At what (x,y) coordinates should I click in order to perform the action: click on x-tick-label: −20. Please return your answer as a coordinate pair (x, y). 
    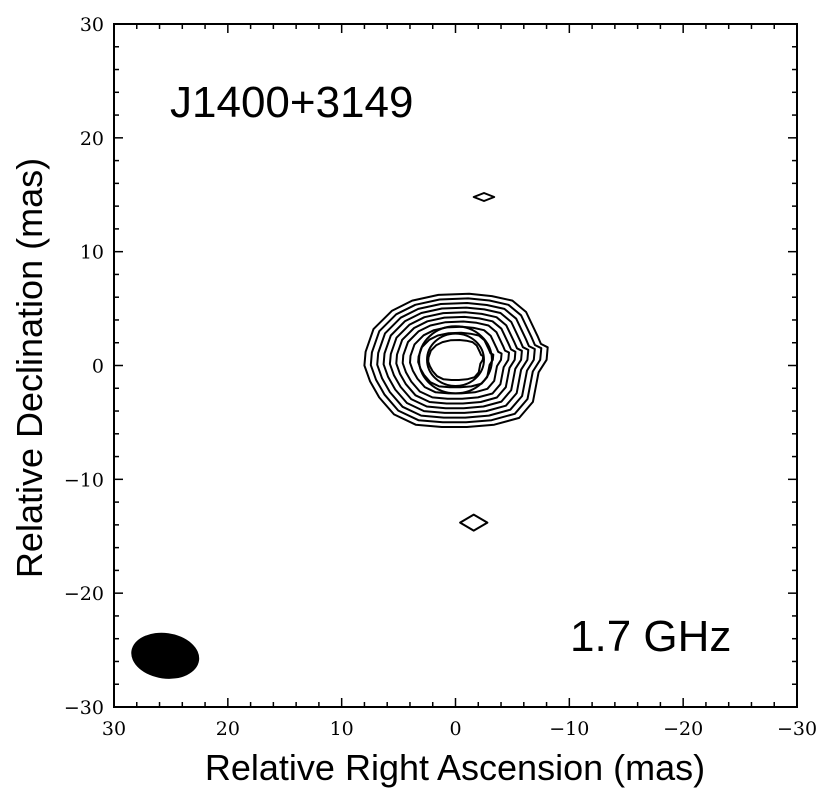
    Looking at the image, I should click on (683, 729).